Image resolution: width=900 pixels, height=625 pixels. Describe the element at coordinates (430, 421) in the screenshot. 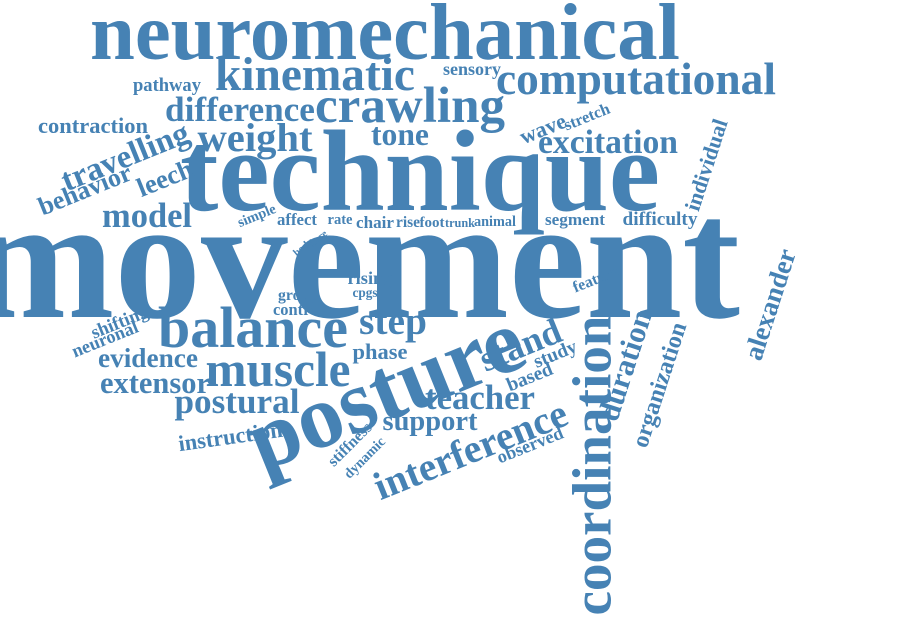

I see `word-support: support` at that location.